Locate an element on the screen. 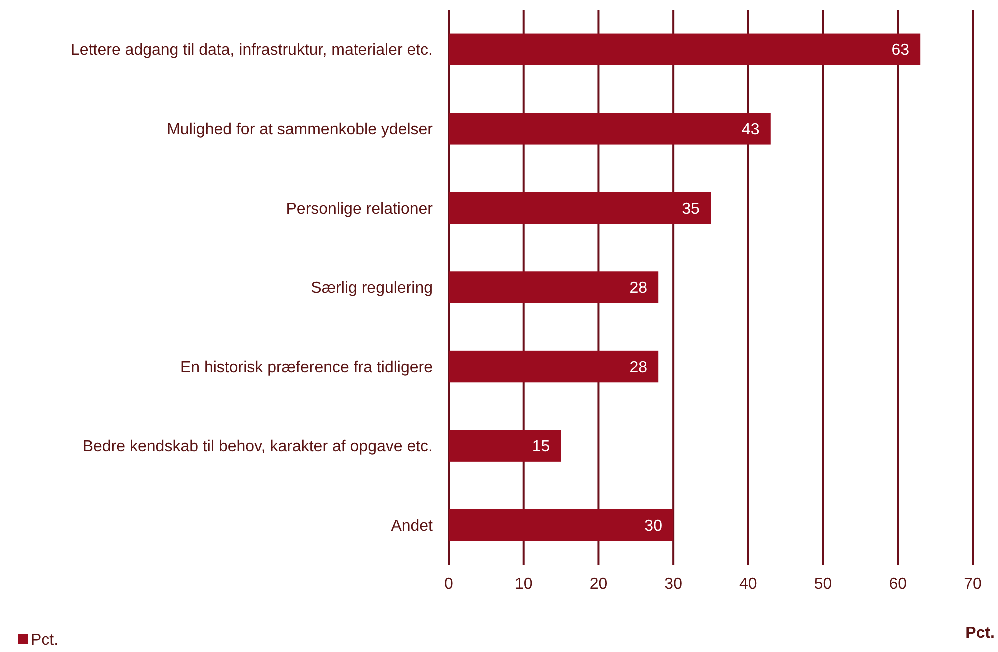 Image resolution: width=998 pixels, height=652 pixels. data-label: 30 is located at coordinates (653, 526).